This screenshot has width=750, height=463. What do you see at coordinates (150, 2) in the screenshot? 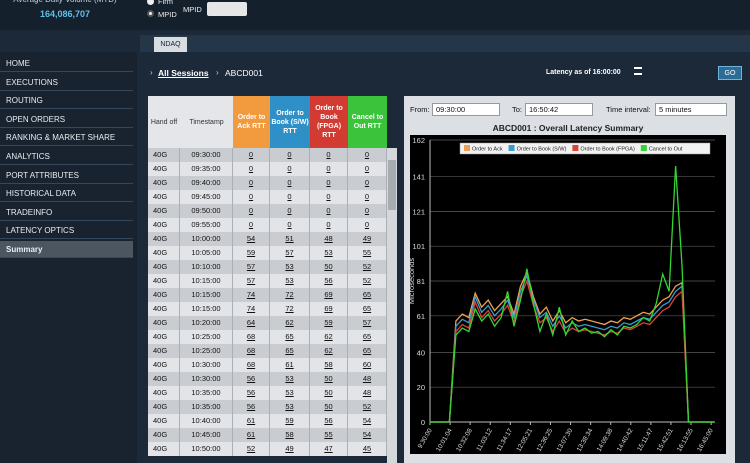
I see `radio-firm` at bounding box center [150, 2].